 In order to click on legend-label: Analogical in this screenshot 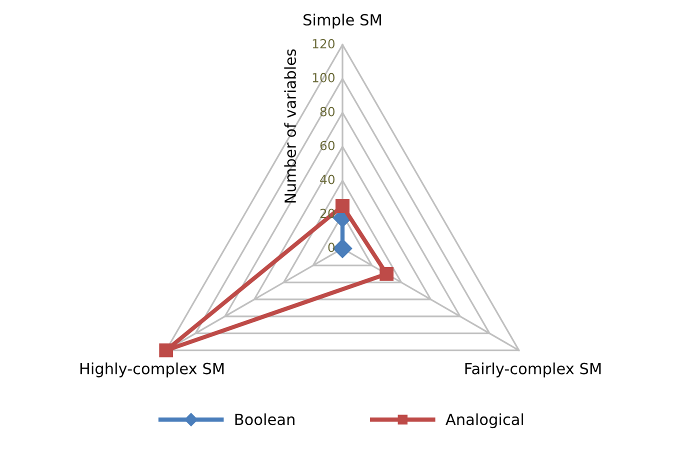, I will do `click(485, 420)`.